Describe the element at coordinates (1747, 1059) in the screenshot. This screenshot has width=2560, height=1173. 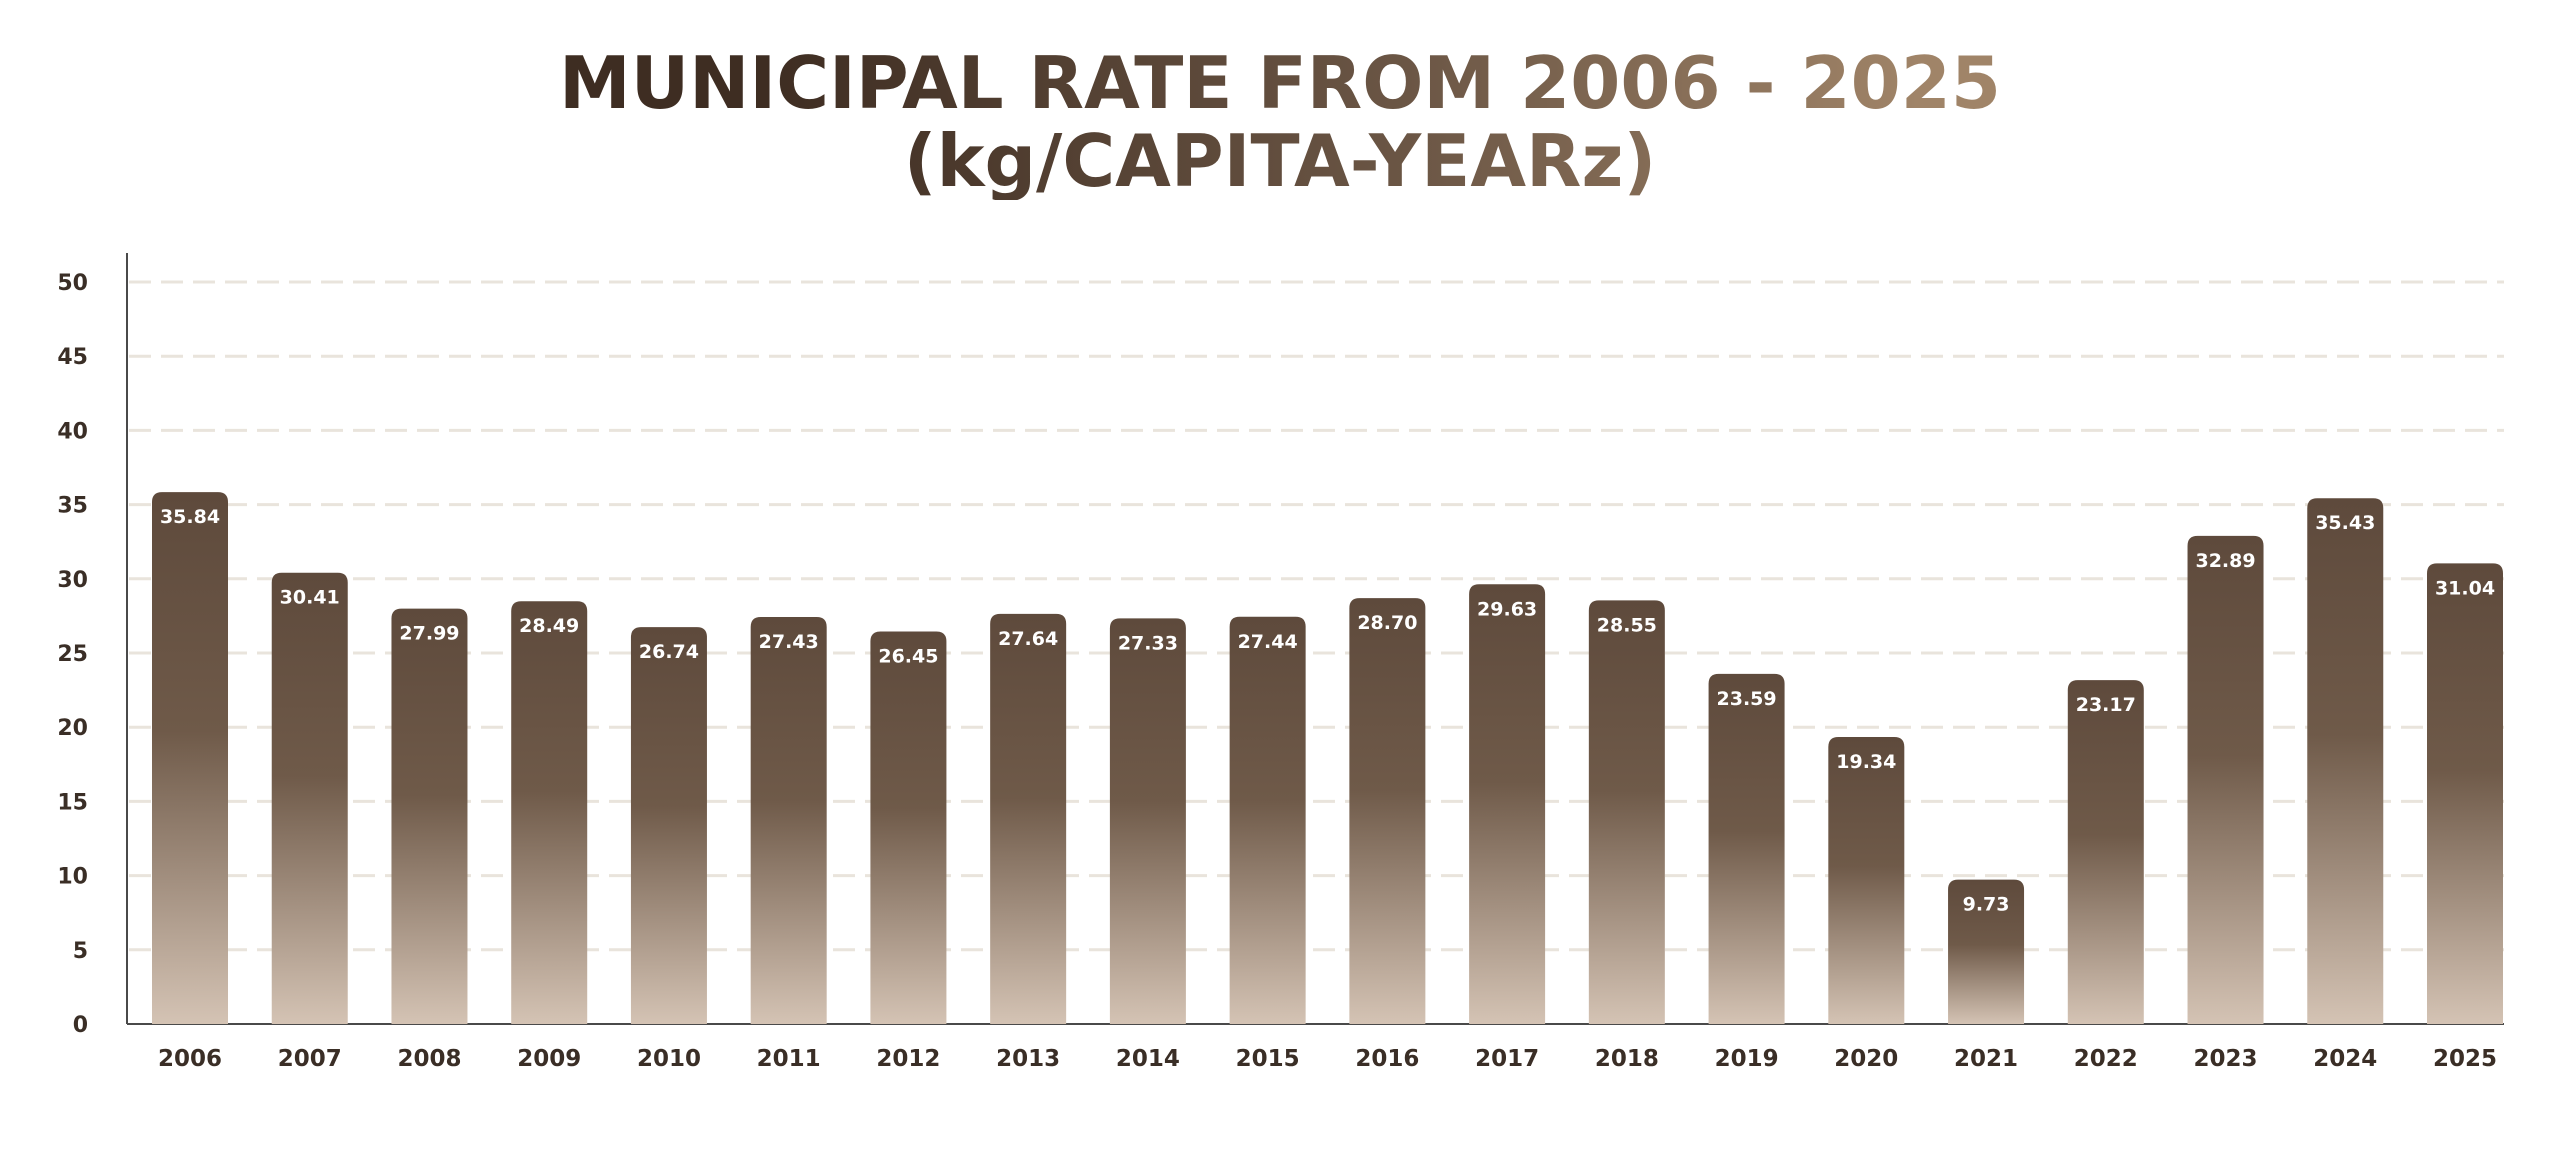
I see `x-tick-label: 2019` at that location.